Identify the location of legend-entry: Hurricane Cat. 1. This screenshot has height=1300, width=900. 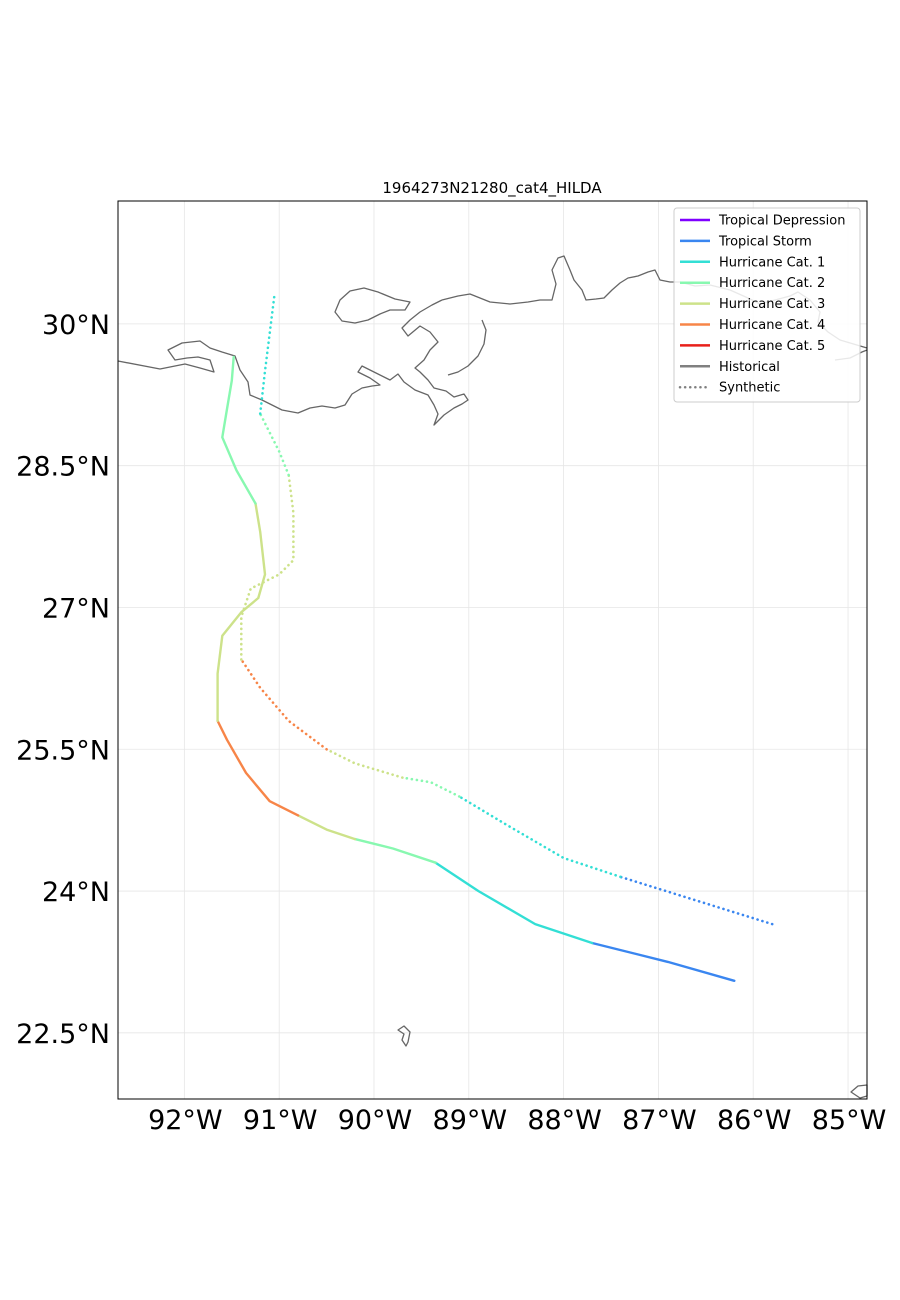
(752, 262).